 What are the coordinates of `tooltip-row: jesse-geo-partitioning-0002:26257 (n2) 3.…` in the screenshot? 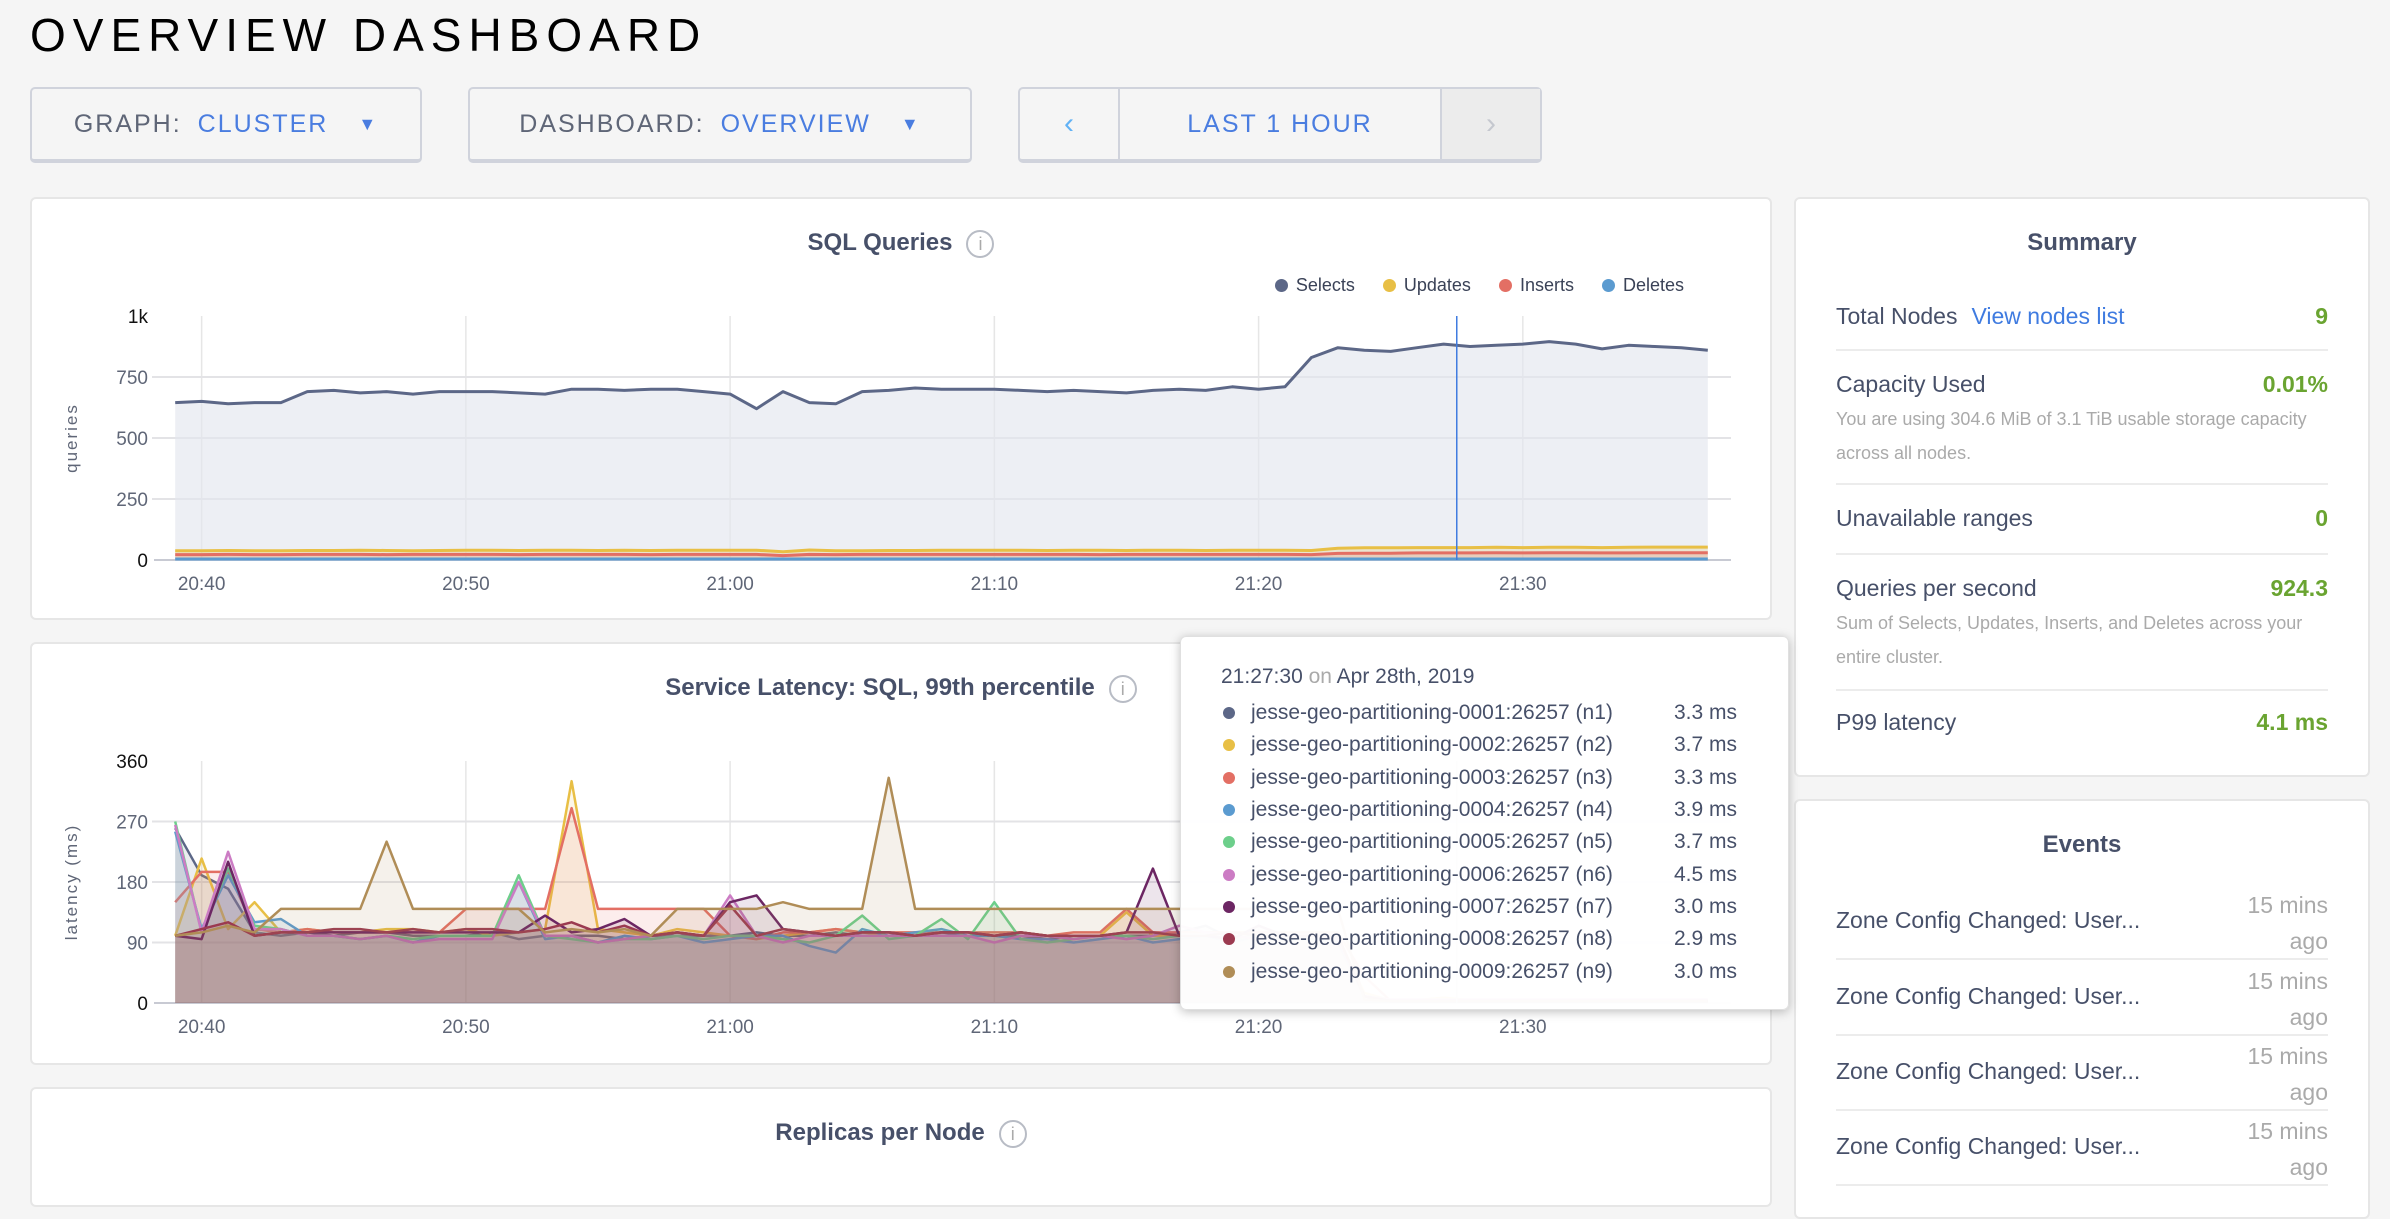 It's located at (1504, 745).